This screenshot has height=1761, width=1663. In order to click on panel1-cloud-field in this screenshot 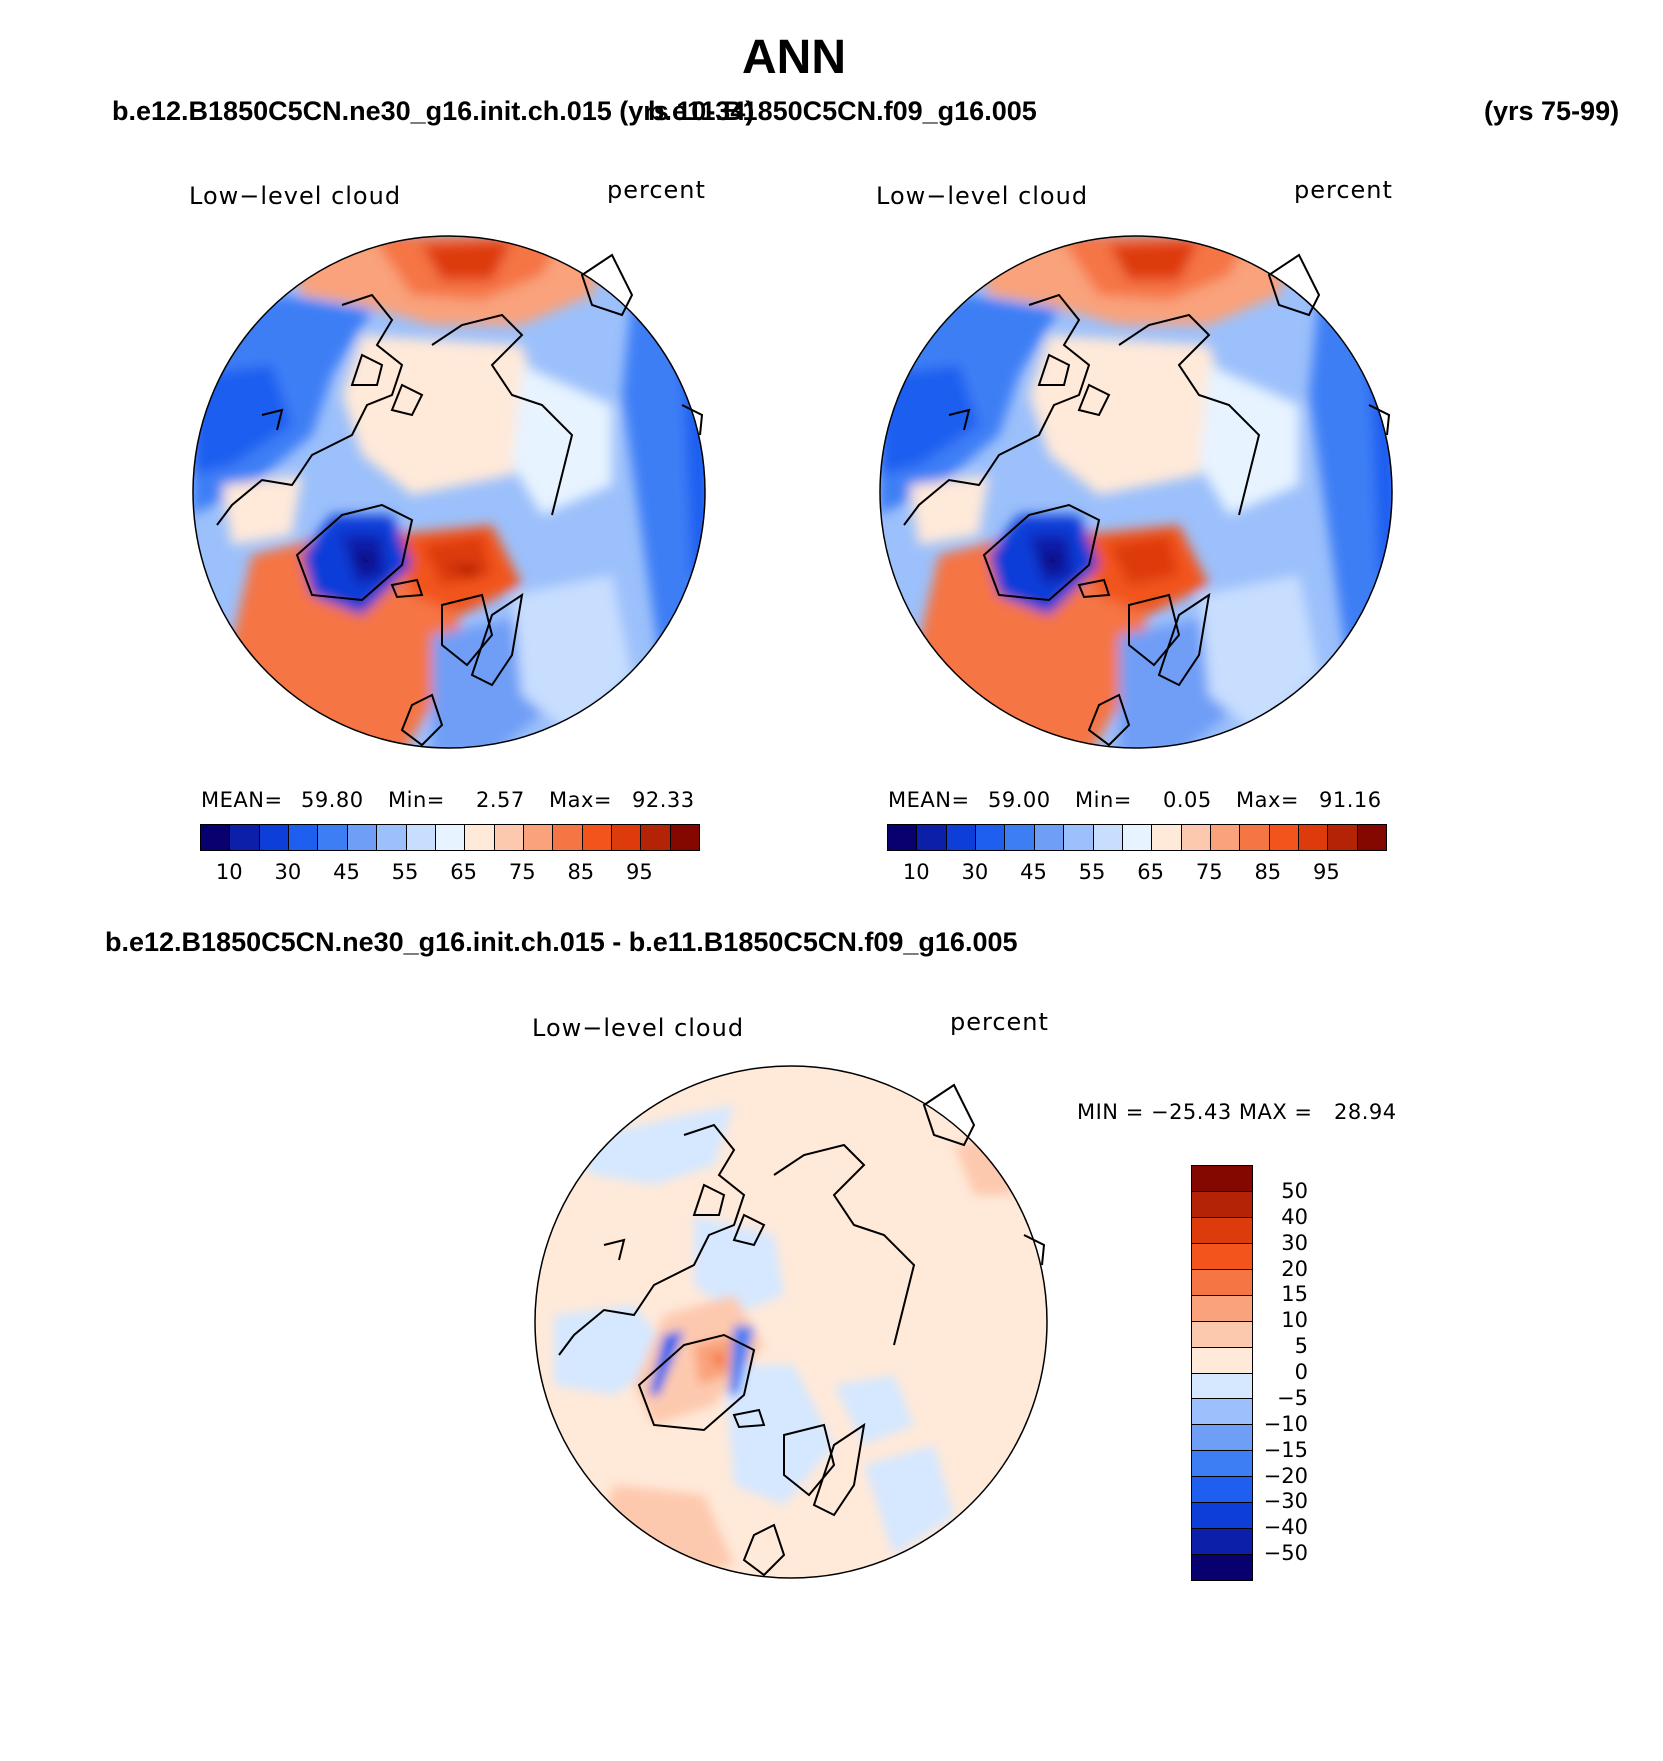, I will do `click(449, 492)`.